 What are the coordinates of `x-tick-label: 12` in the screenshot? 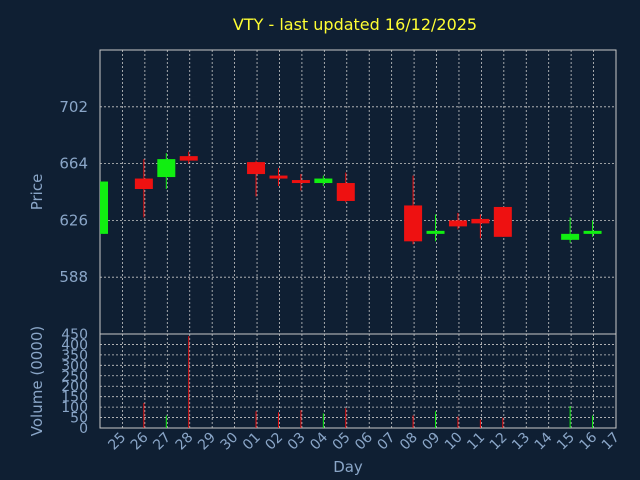 It's located at (499, 442).